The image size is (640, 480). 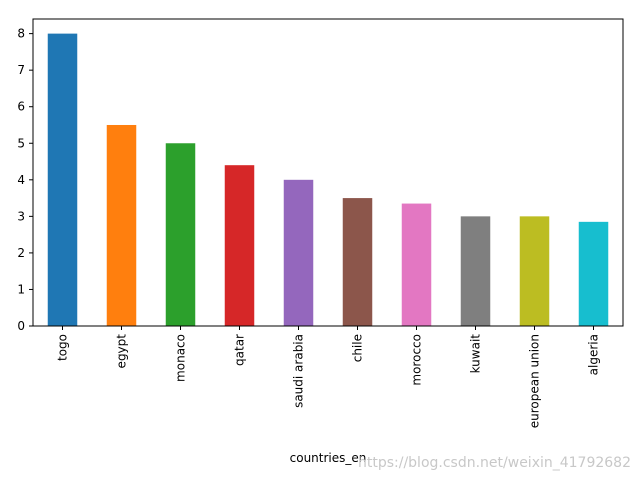 What do you see at coordinates (240, 350) in the screenshot?
I see `x-tick-label: qatar` at bounding box center [240, 350].